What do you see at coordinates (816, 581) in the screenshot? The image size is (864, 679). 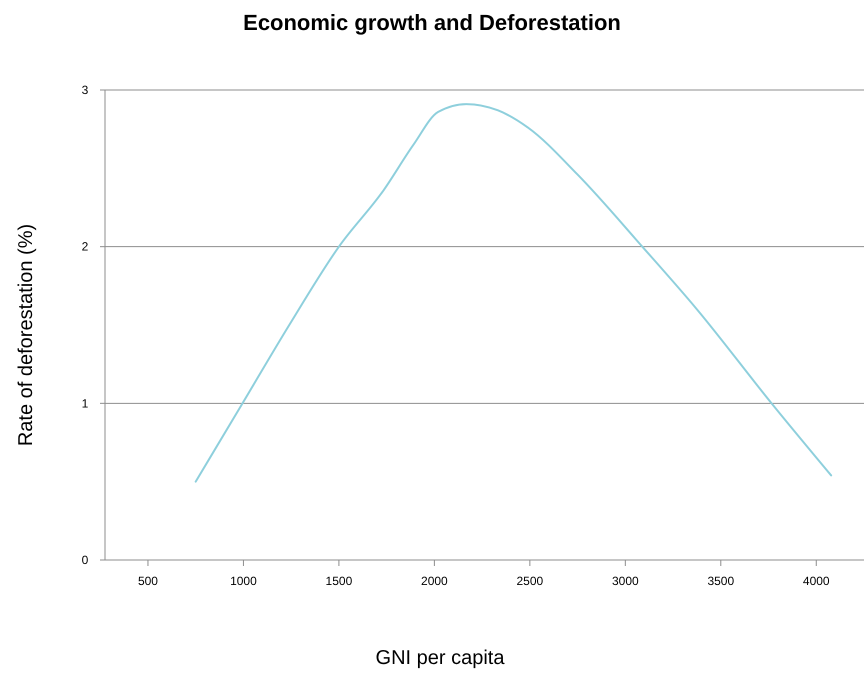 I see `x-tick-label: 4000` at bounding box center [816, 581].